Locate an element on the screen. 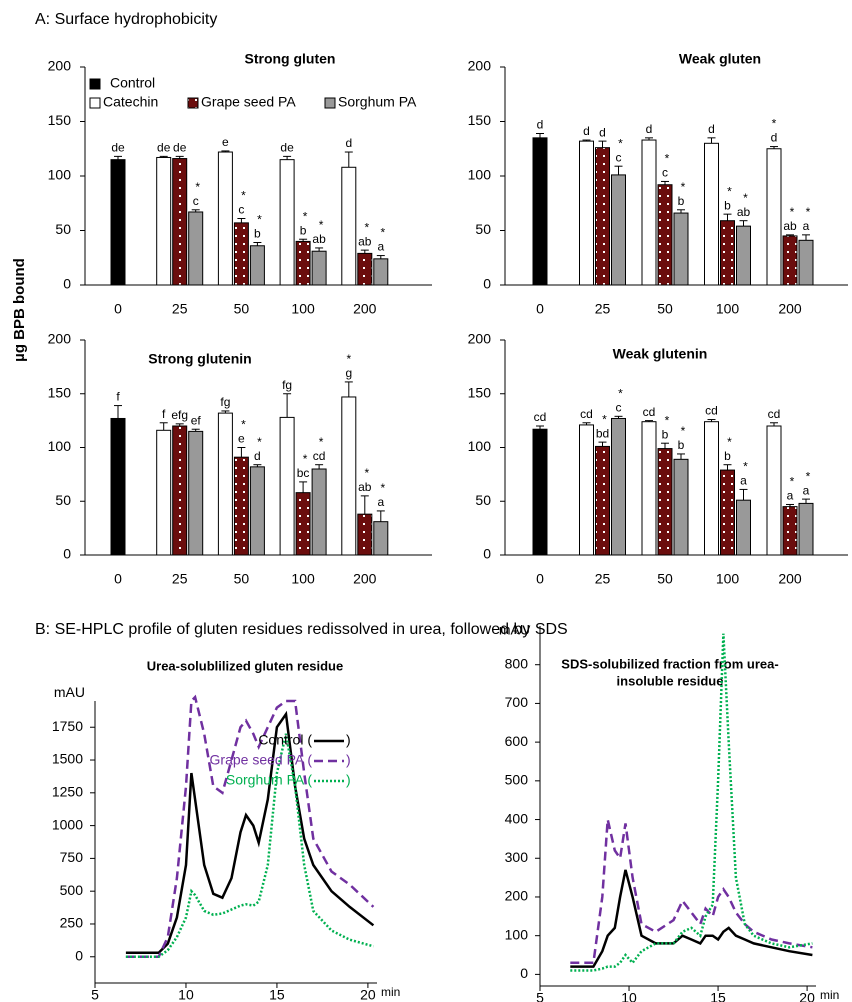  x-axis-title: min is located at coordinates (829, 995).